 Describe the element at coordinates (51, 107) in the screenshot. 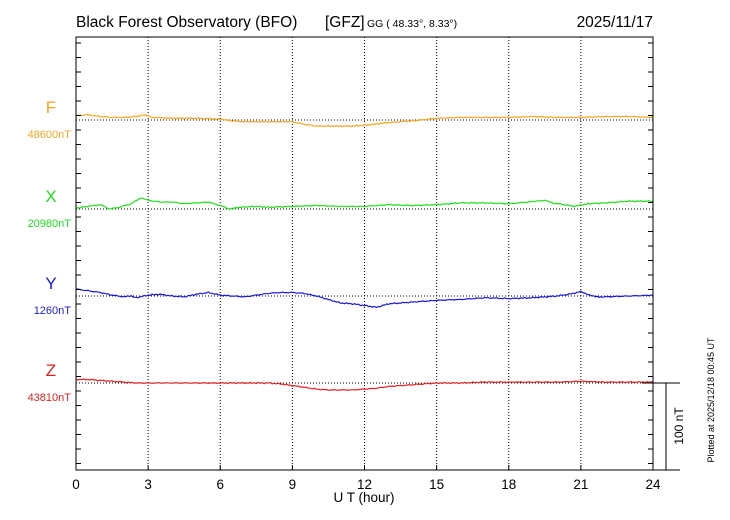

I see `series-name-f: F` at that location.